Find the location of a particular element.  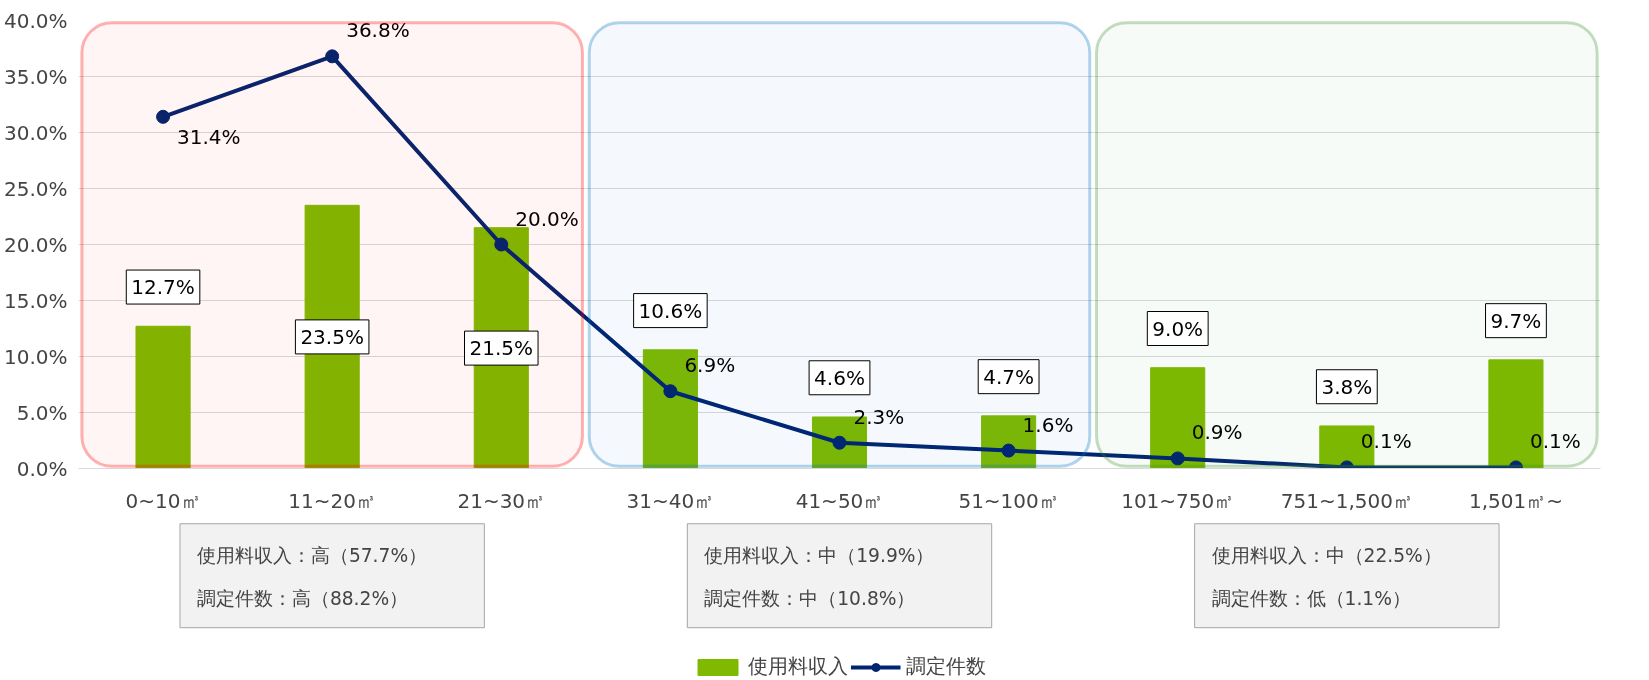

data-label: 21.5% is located at coordinates (501, 348).